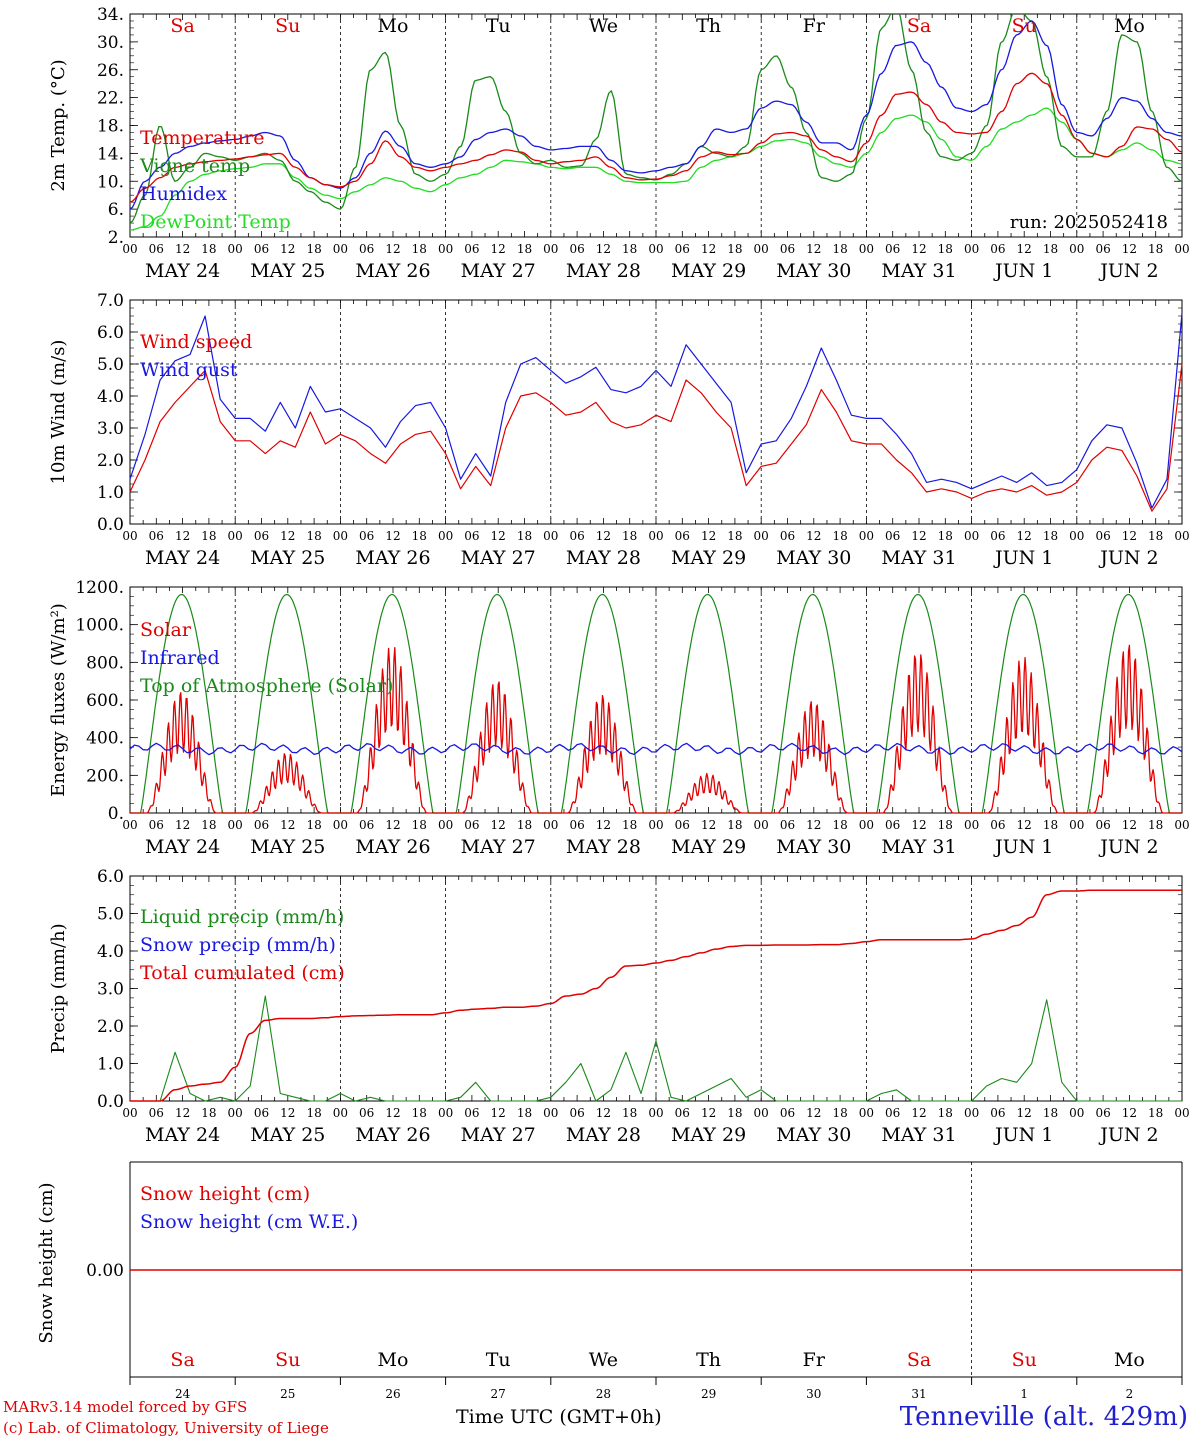 This screenshot has width=1194, height=1440. What do you see at coordinates (242, 973) in the screenshot?
I see `legend-entry: Total cumulated (cm)` at bounding box center [242, 973].